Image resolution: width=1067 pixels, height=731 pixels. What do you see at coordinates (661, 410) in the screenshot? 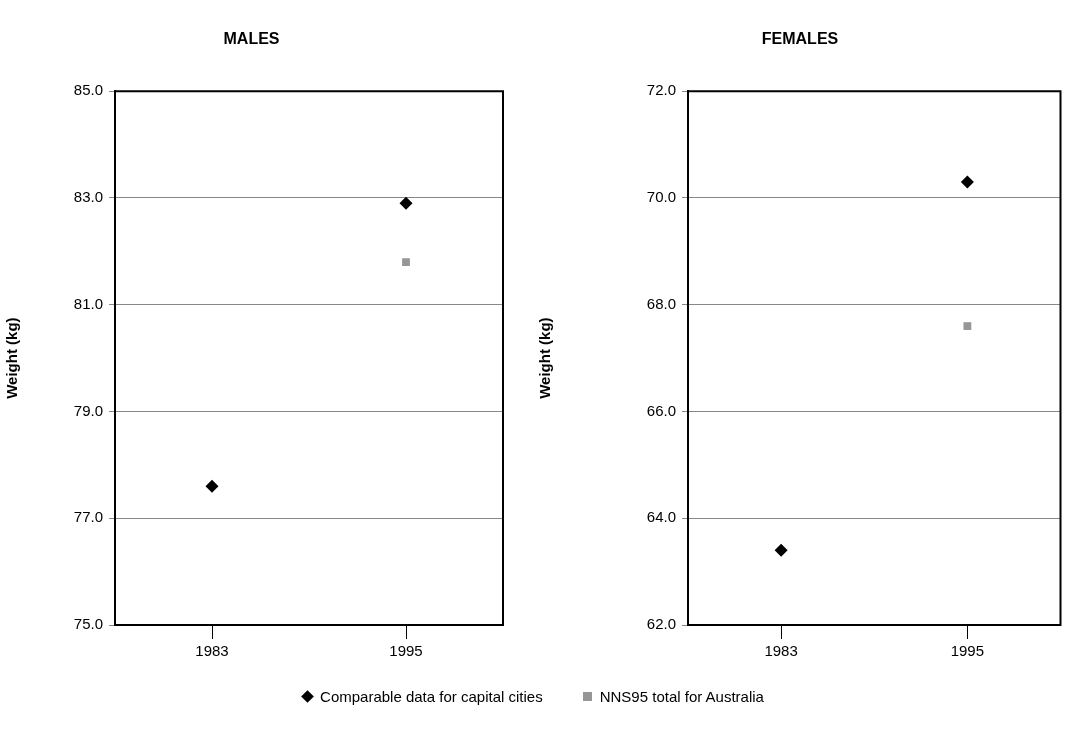
I see `y-tick-label: 66.0` at bounding box center [661, 410].